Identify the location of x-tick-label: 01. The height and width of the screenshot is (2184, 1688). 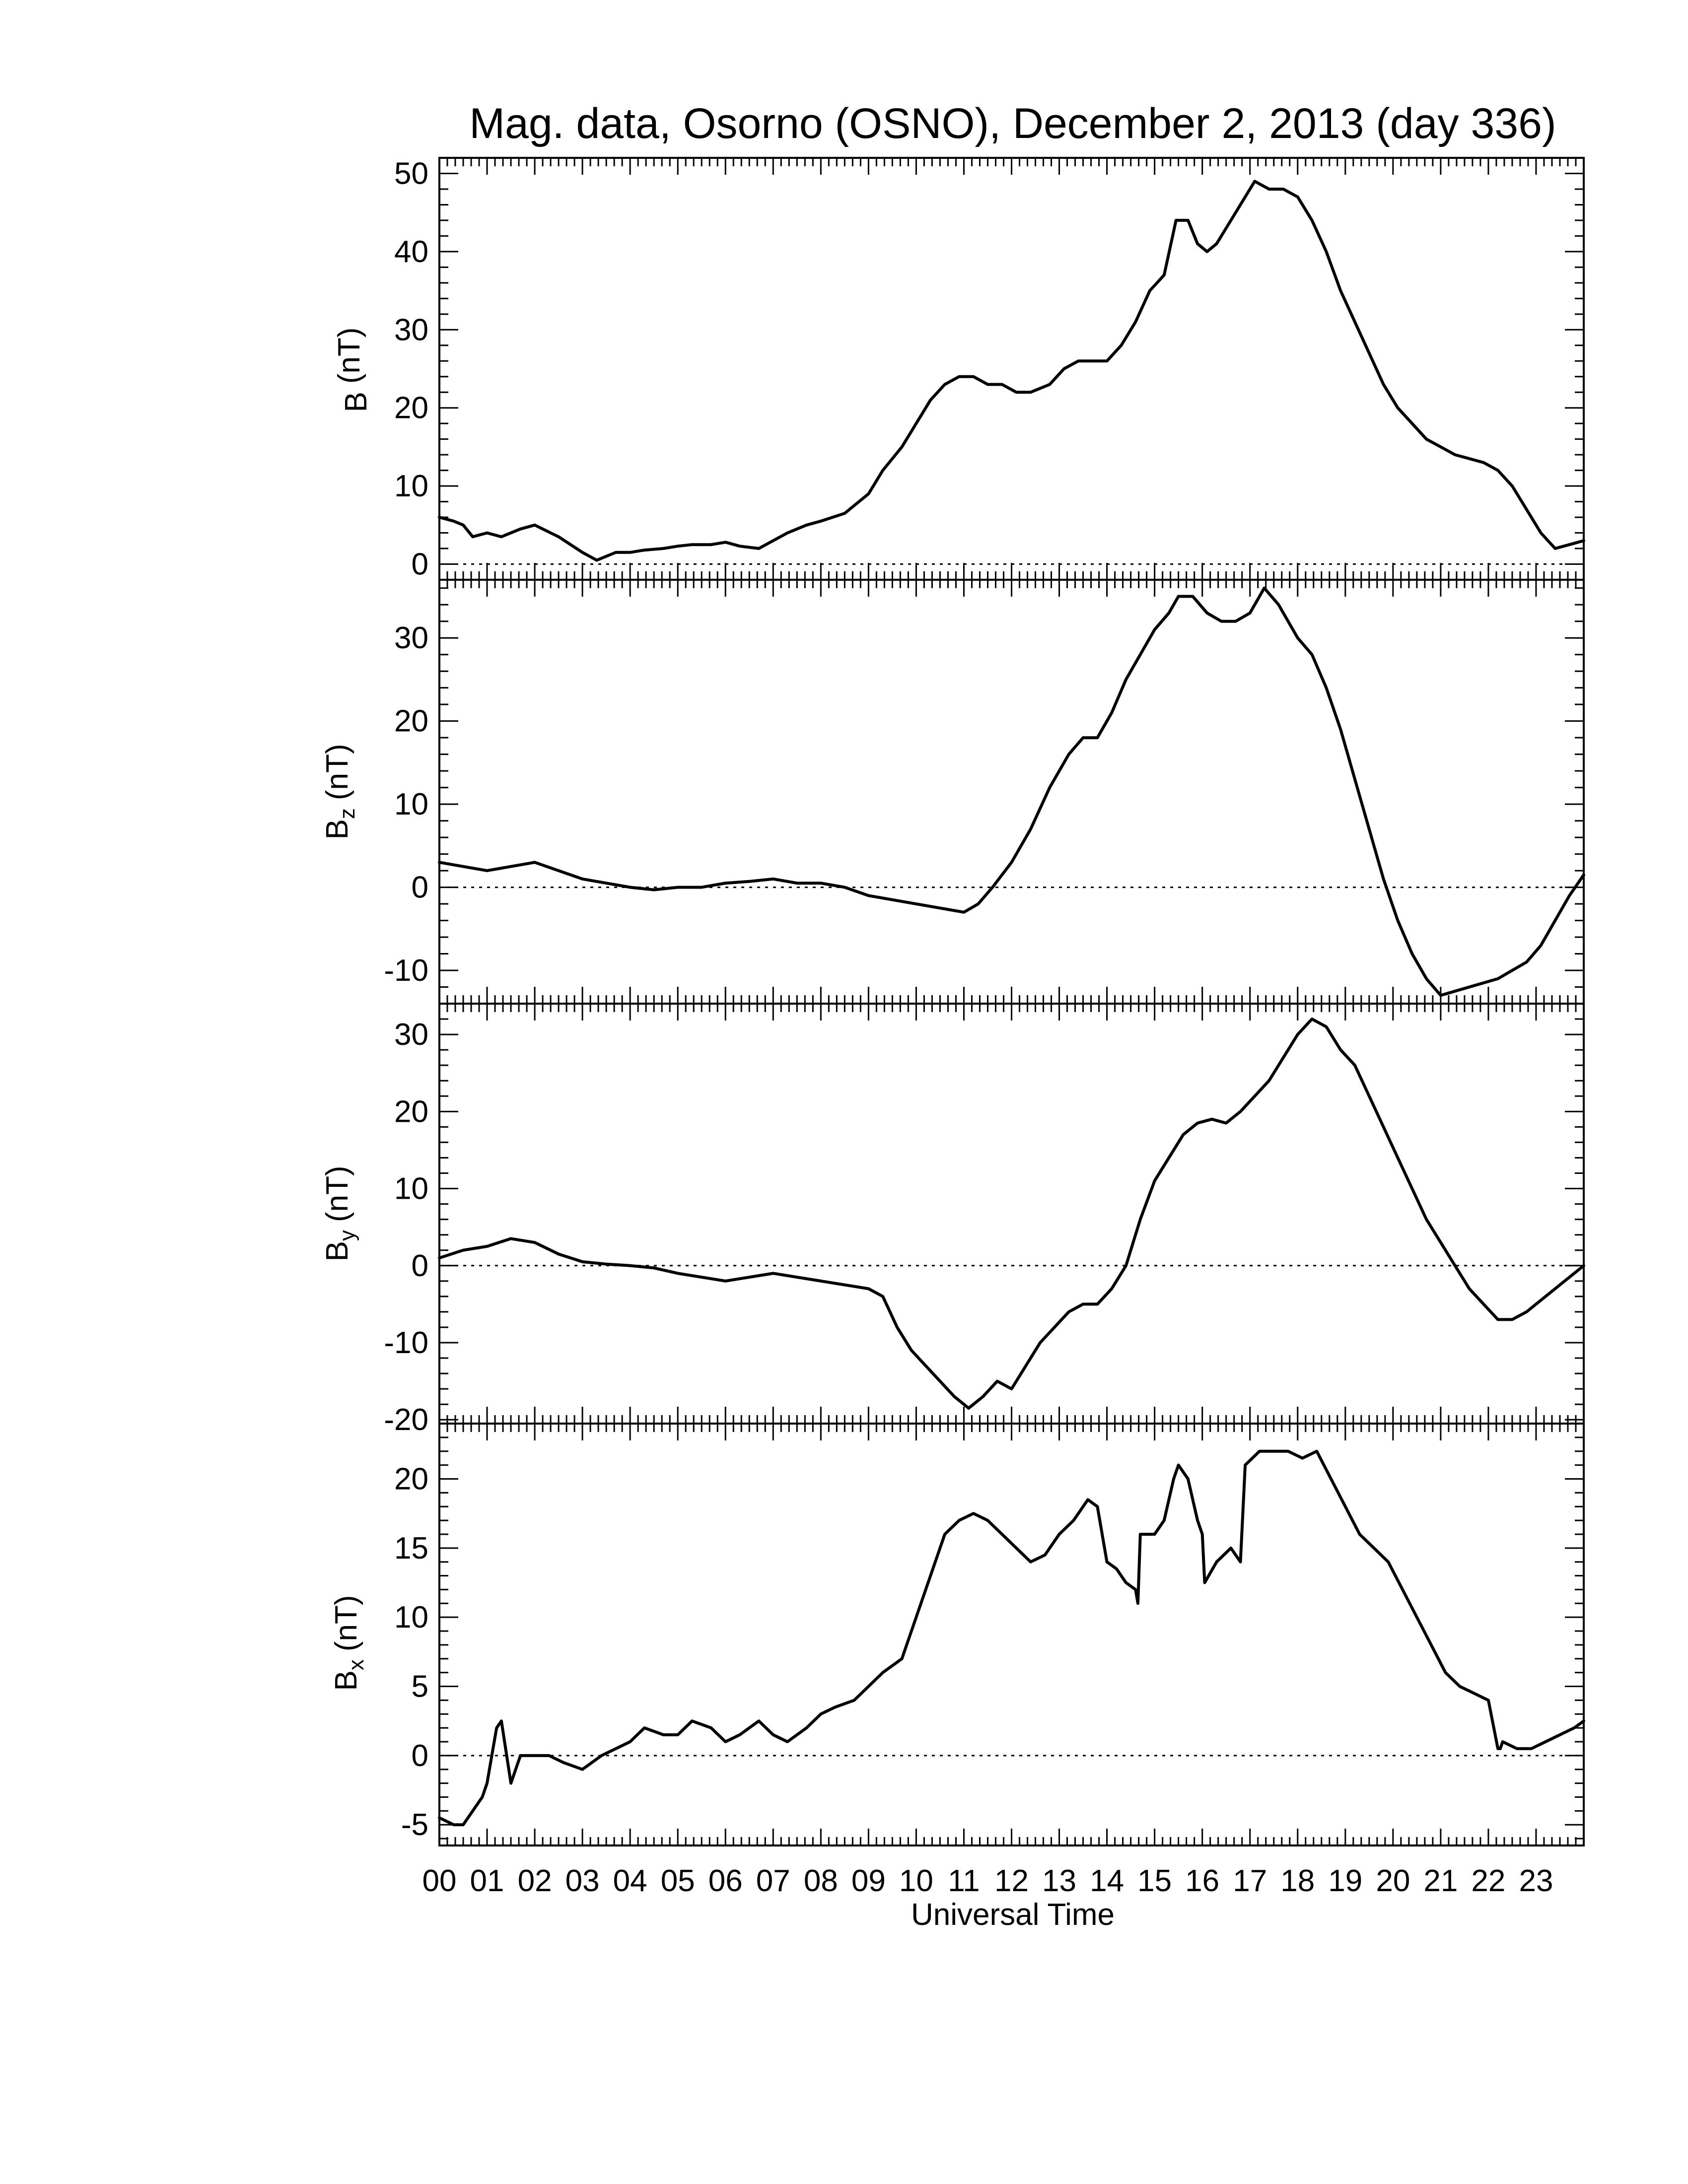
(487, 1881).